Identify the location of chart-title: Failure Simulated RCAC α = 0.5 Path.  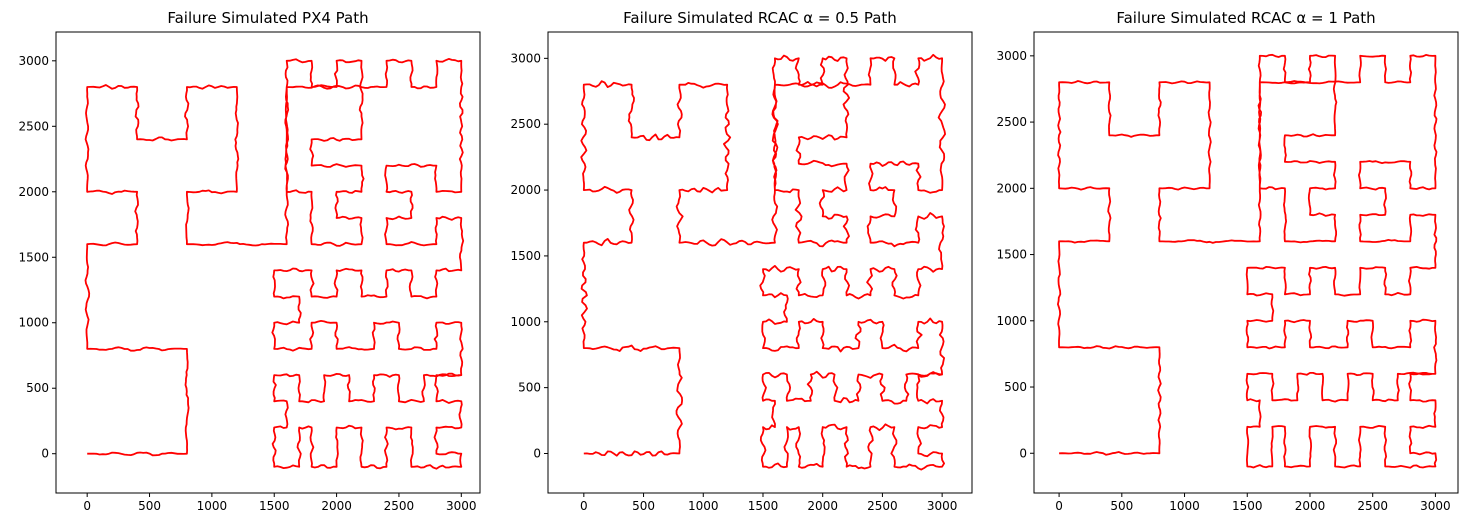
(760, 18).